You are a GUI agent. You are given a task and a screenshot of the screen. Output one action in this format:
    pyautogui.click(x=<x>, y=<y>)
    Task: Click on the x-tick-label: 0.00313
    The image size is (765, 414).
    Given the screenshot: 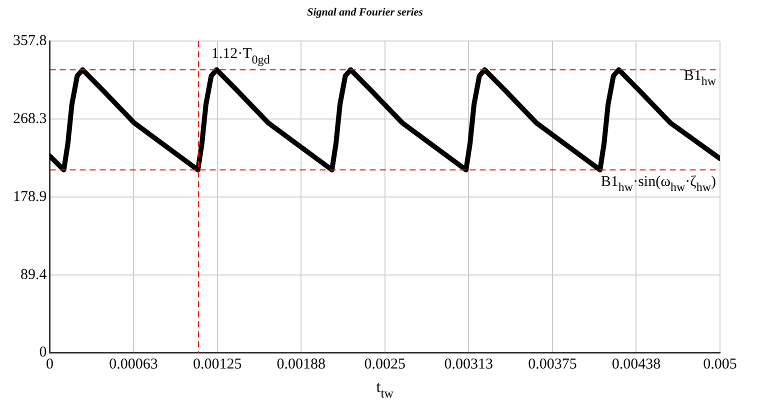 What is the action you would take?
    pyautogui.click(x=469, y=364)
    